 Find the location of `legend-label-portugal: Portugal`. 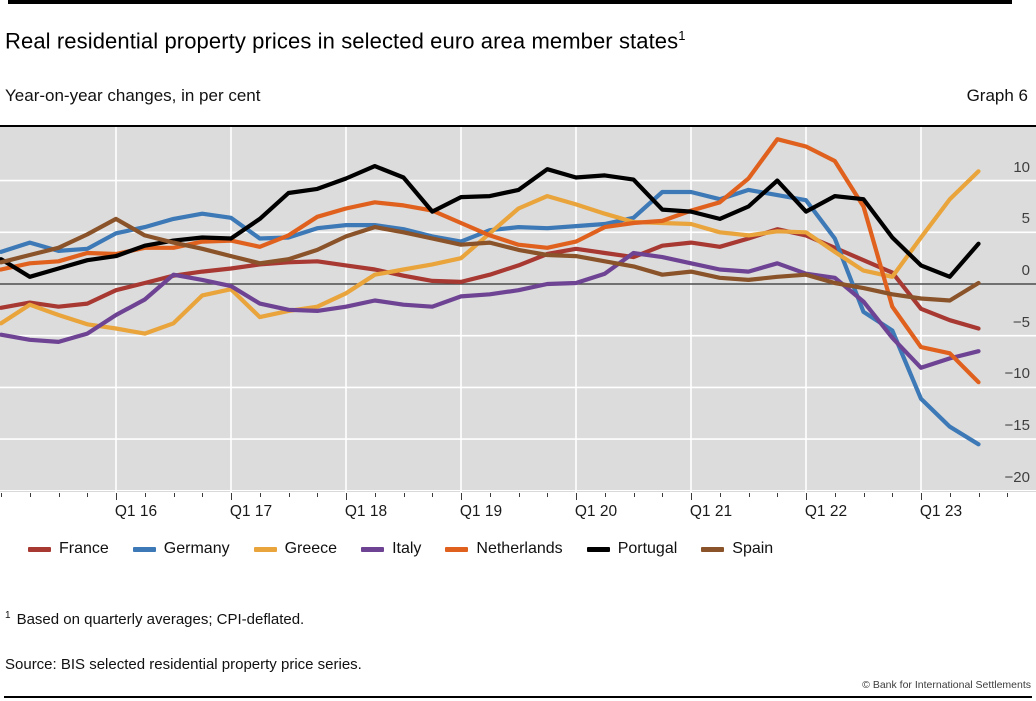

legend-label-portugal: Portugal is located at coordinates (647, 548).